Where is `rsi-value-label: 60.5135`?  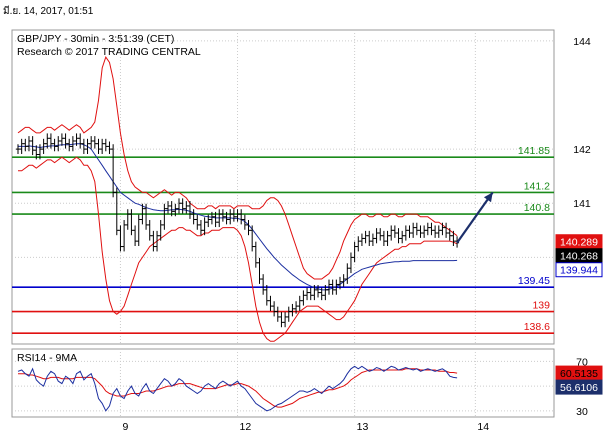 rsi-value-label: 60.5135 is located at coordinates (579, 374).